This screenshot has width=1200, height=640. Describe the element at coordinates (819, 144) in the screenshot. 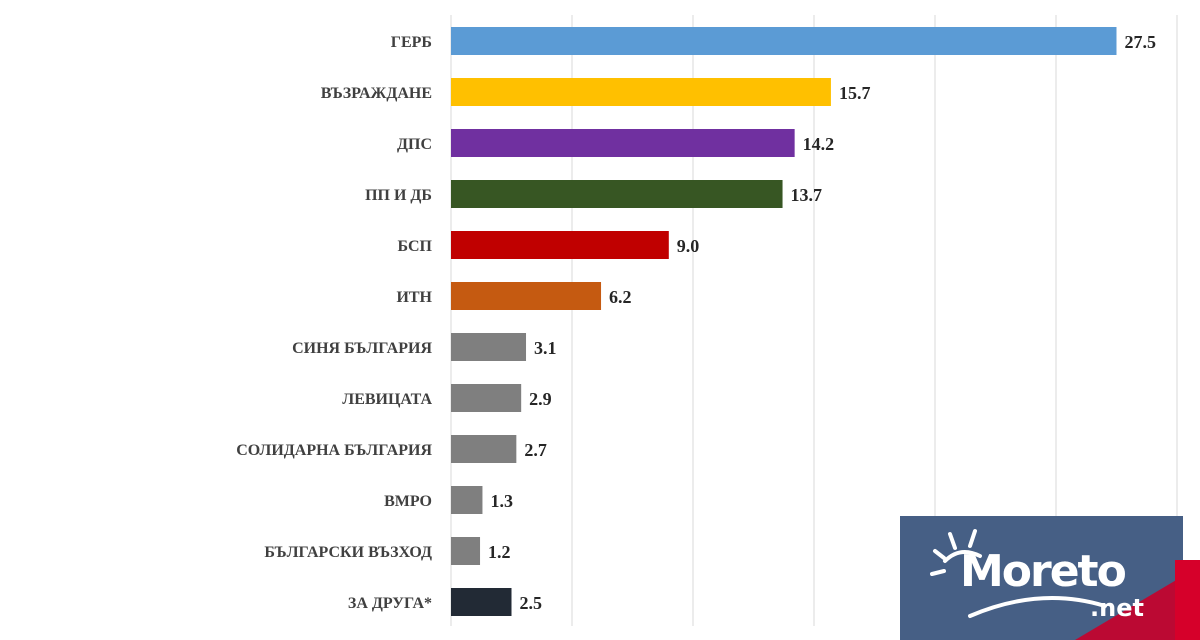

I see `value-label: 14.2` at that location.